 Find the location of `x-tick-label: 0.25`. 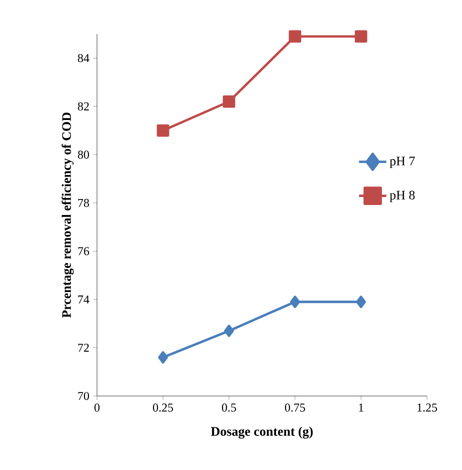

x-tick-label: 0.25 is located at coordinates (163, 408).